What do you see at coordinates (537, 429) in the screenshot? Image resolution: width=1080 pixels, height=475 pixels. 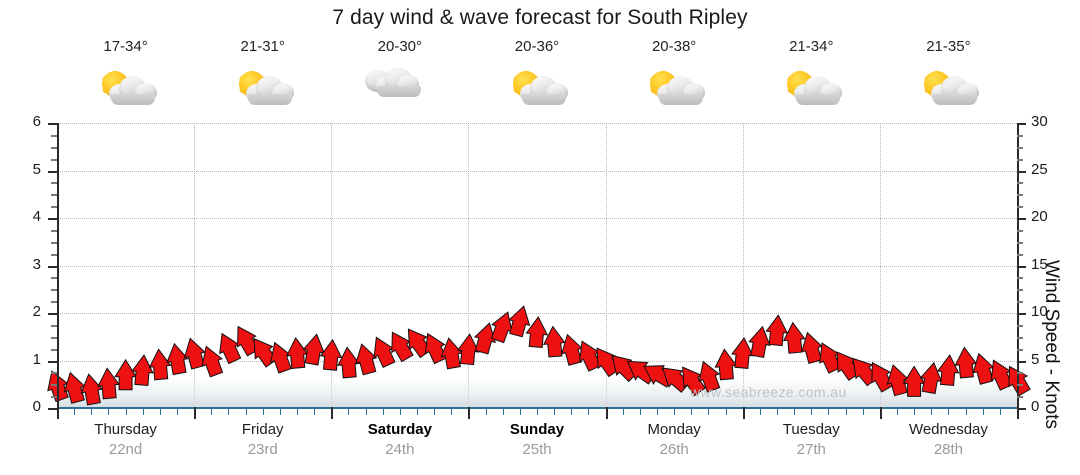 I see `day-name: Sunday` at bounding box center [537, 429].